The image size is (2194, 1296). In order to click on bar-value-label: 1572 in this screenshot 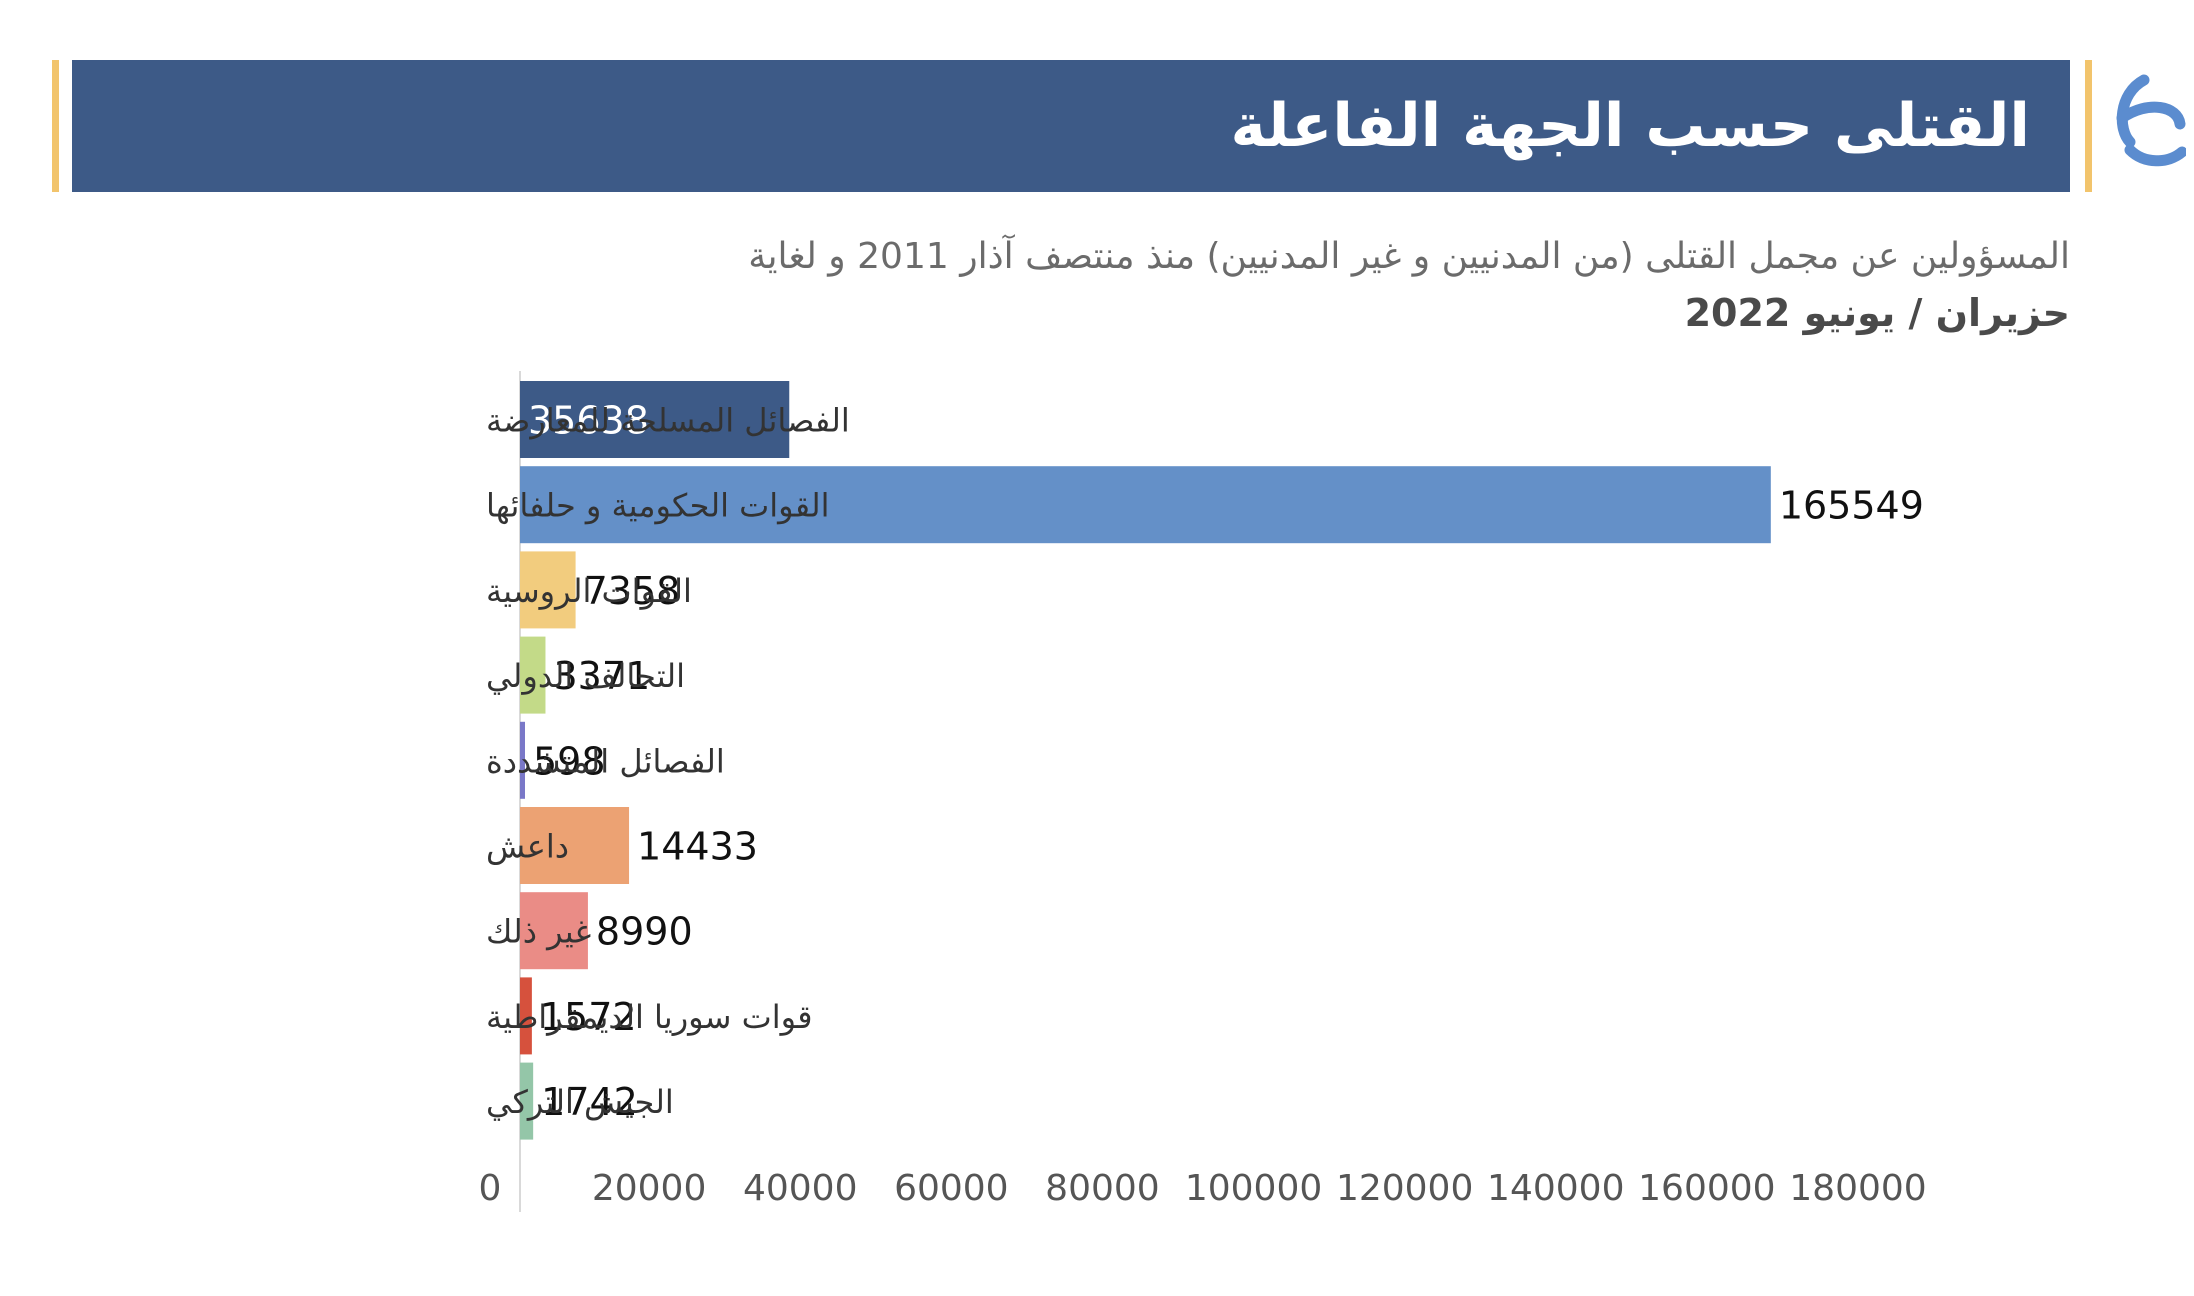, I will do `click(588, 1017)`.